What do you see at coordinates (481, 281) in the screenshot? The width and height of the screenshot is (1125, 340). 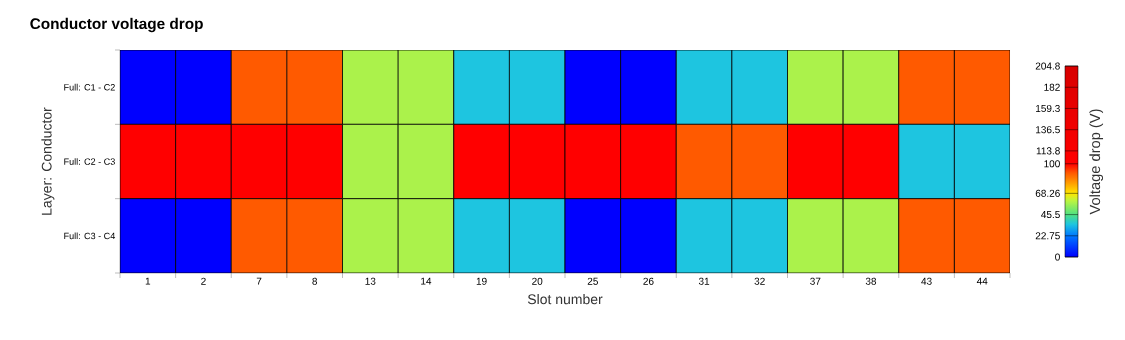 I see `x-tick-label: 19` at bounding box center [481, 281].